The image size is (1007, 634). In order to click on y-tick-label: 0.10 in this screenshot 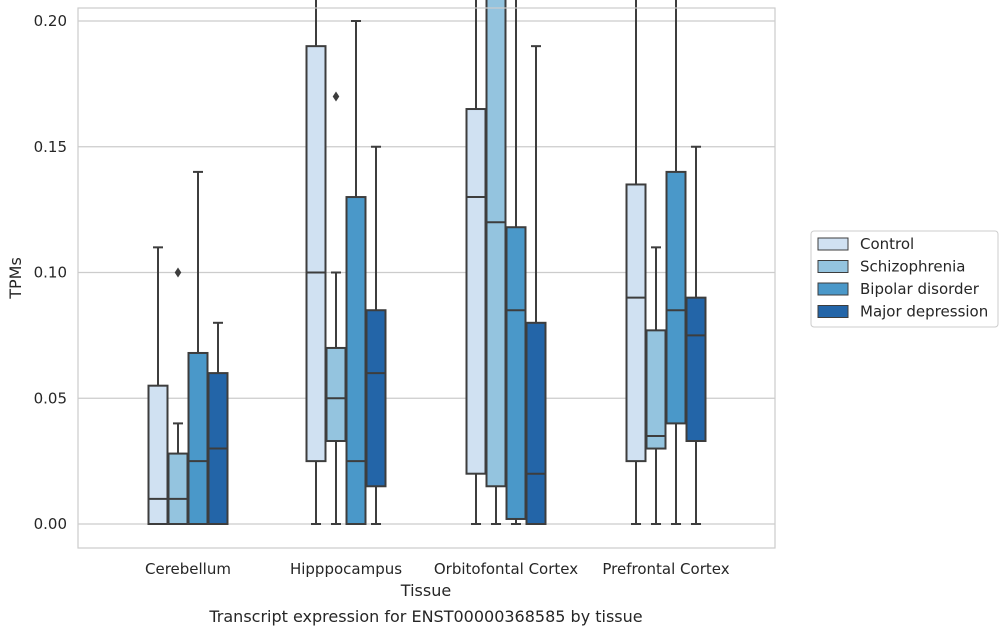, I will do `click(50, 273)`.